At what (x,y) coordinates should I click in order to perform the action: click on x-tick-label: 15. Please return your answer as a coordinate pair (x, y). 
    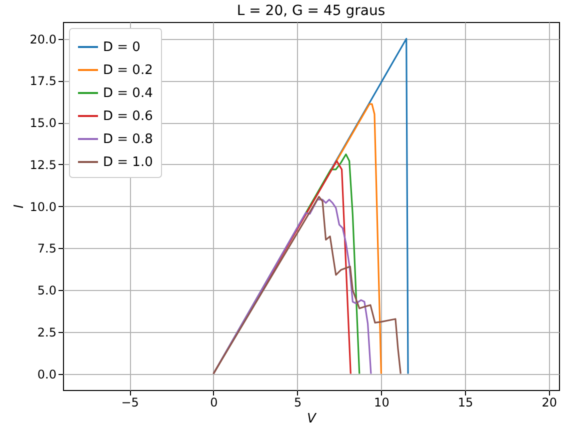
    Looking at the image, I should click on (466, 403).